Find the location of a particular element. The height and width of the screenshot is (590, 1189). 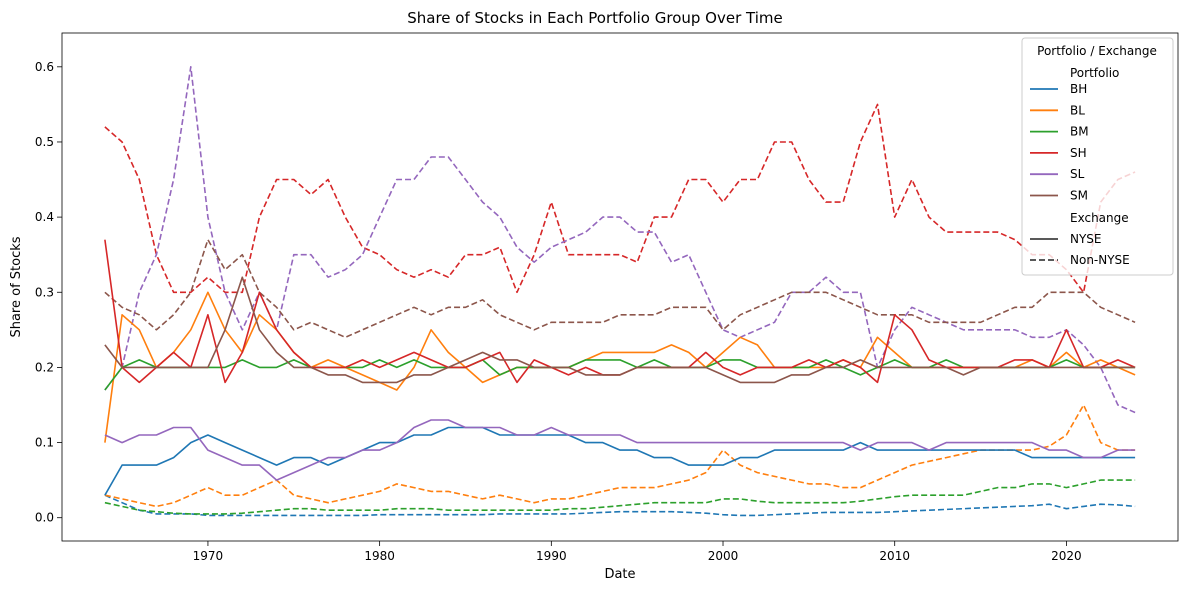

y-tick-label: 0.5 is located at coordinates (44, 142).